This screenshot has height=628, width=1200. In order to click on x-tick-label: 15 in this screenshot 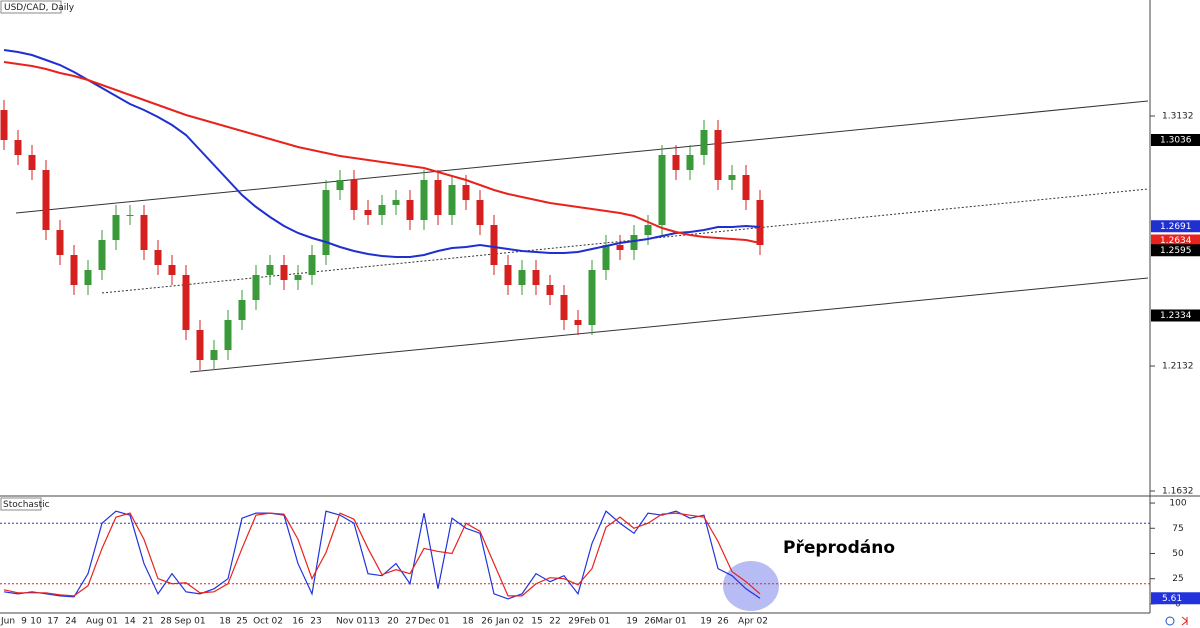, I will do `click(536, 622)`.